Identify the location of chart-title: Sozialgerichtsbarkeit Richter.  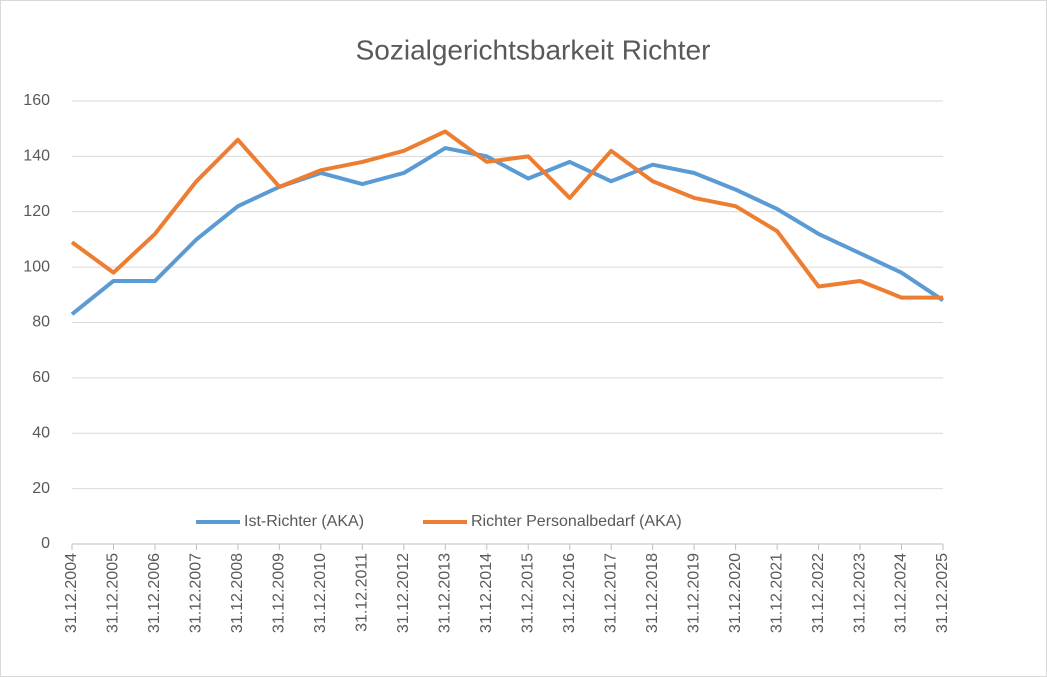
(533, 49).